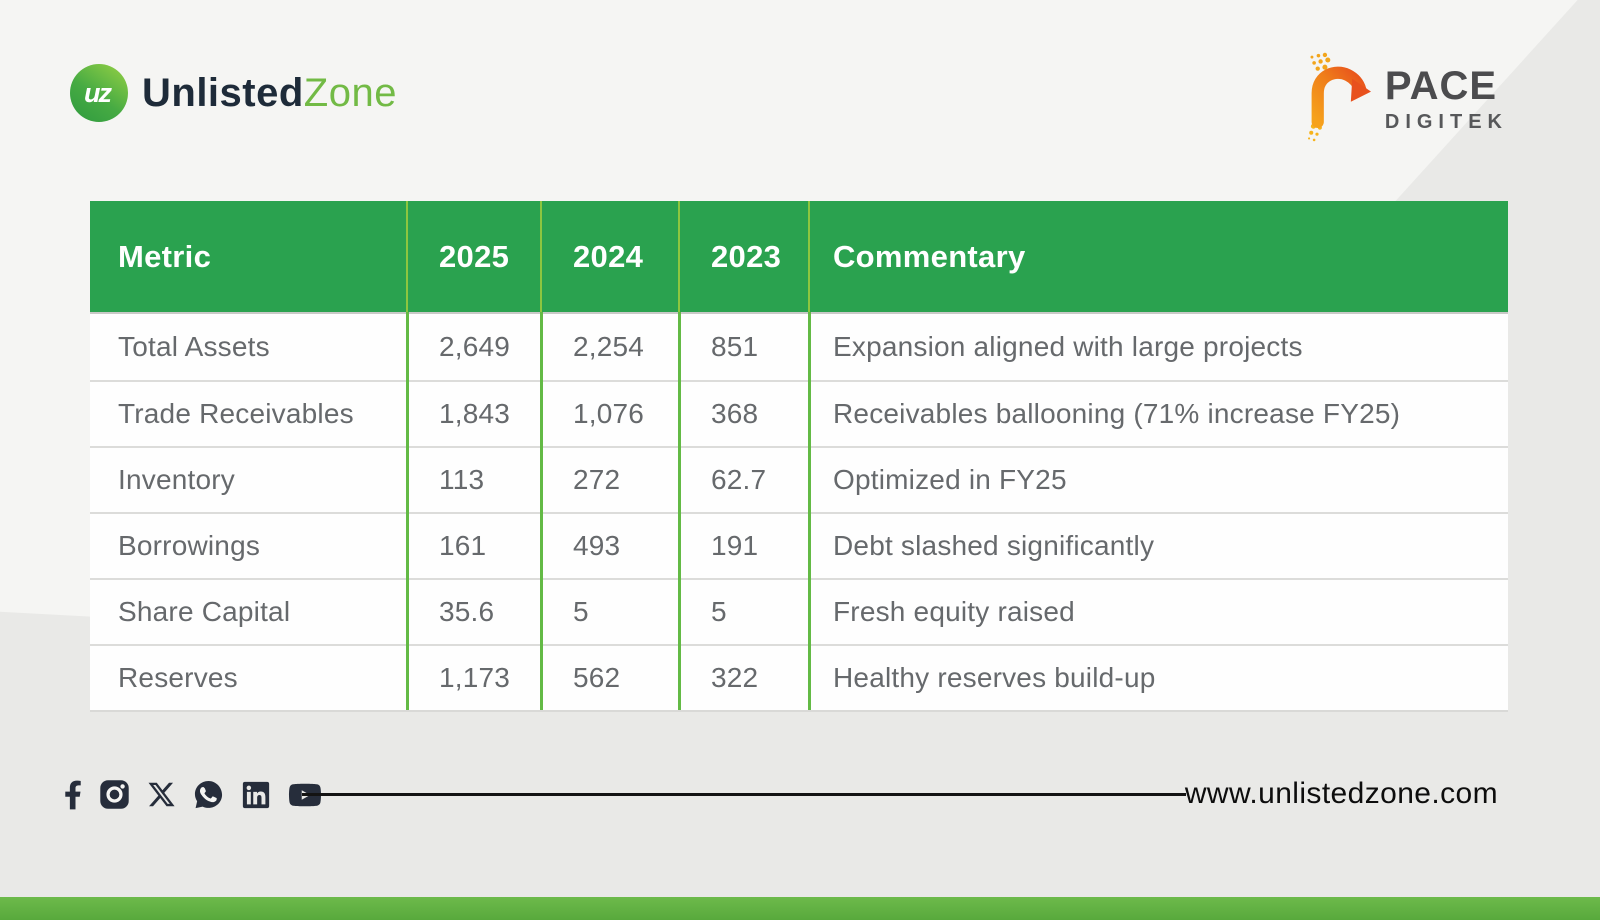 The image size is (1600, 920). What do you see at coordinates (176, 479) in the screenshot?
I see `cell-metric: Inventory` at bounding box center [176, 479].